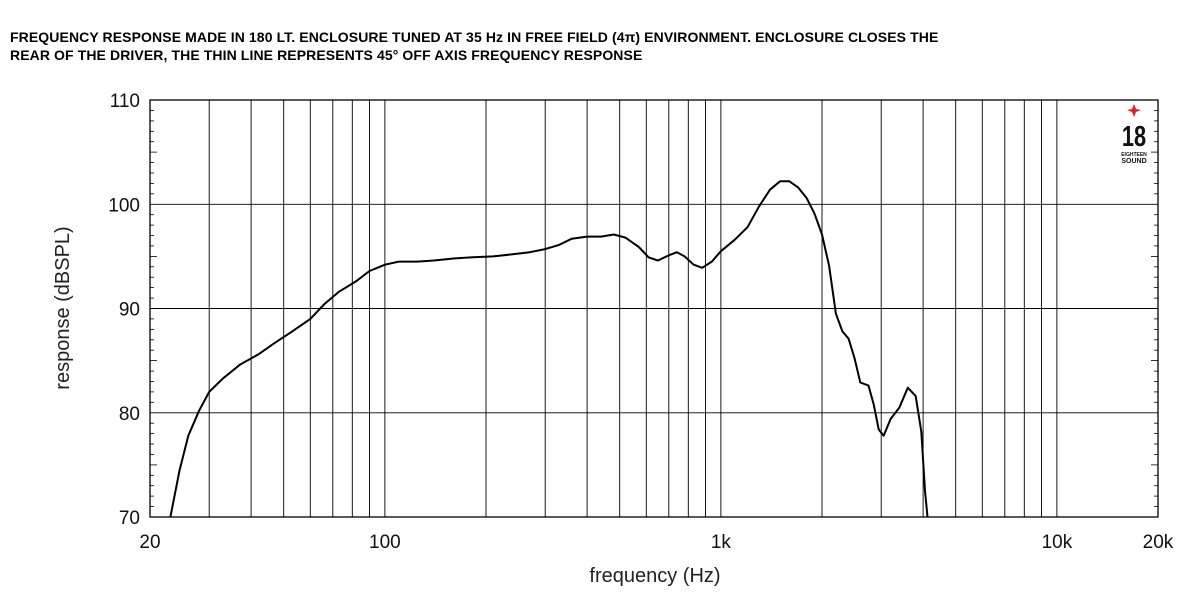 This screenshot has height=600, width=1199. I want to click on logo-text-line1: EIGHTEEN, so click(1134, 155).